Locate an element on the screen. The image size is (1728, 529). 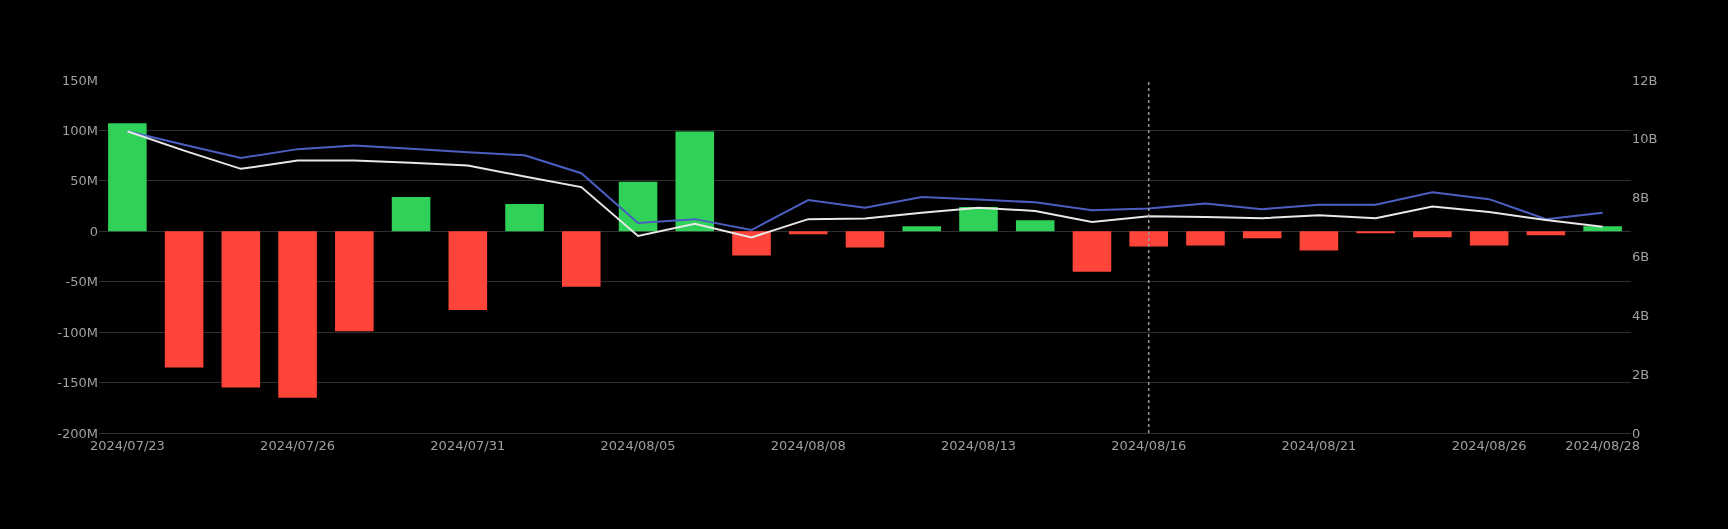
y-tick-label: -100M is located at coordinates (77, 332).